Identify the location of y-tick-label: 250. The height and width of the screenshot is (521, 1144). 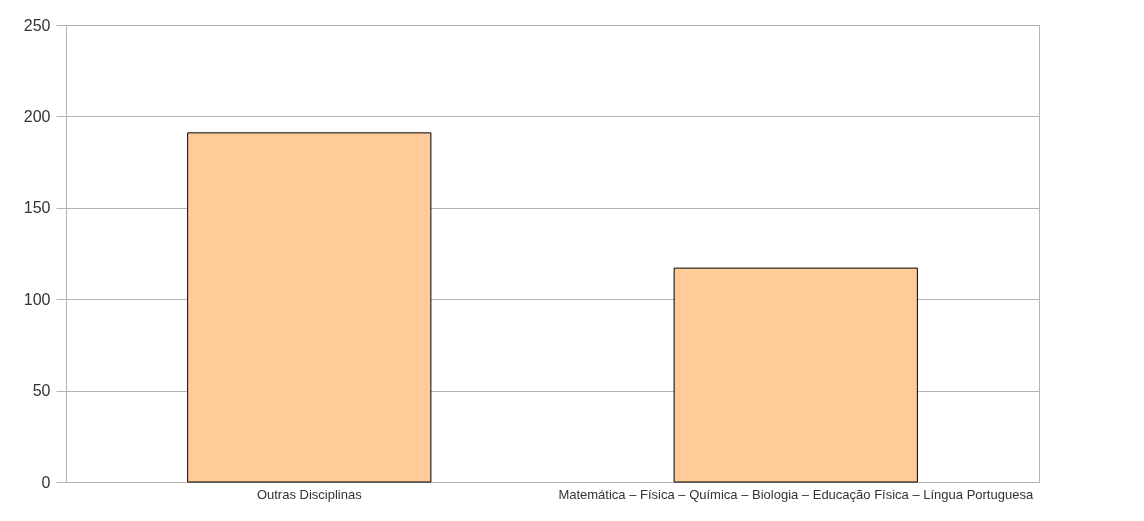
(37, 25).